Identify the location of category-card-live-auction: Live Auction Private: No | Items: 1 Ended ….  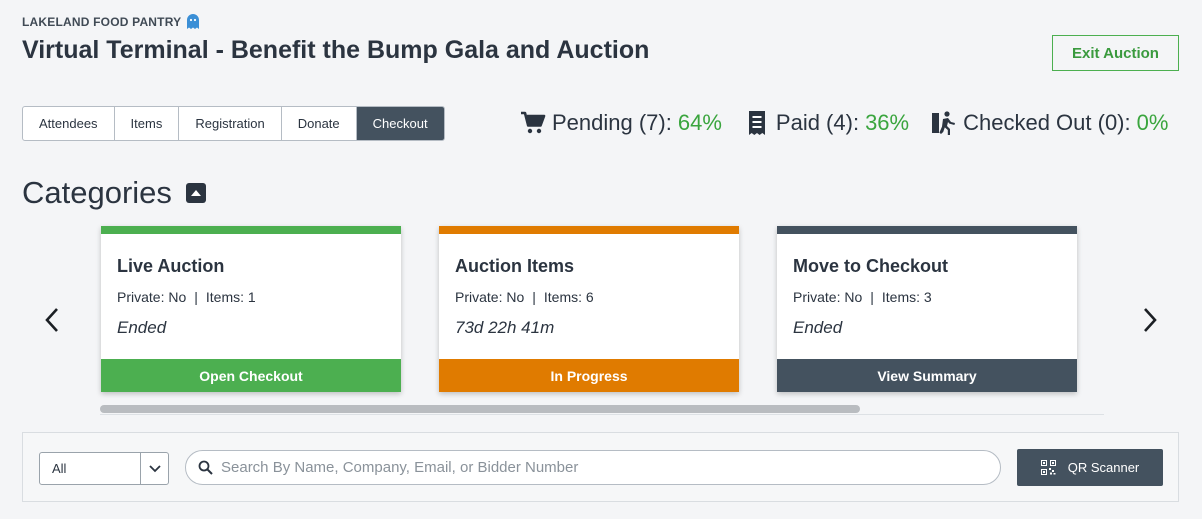
(251, 309).